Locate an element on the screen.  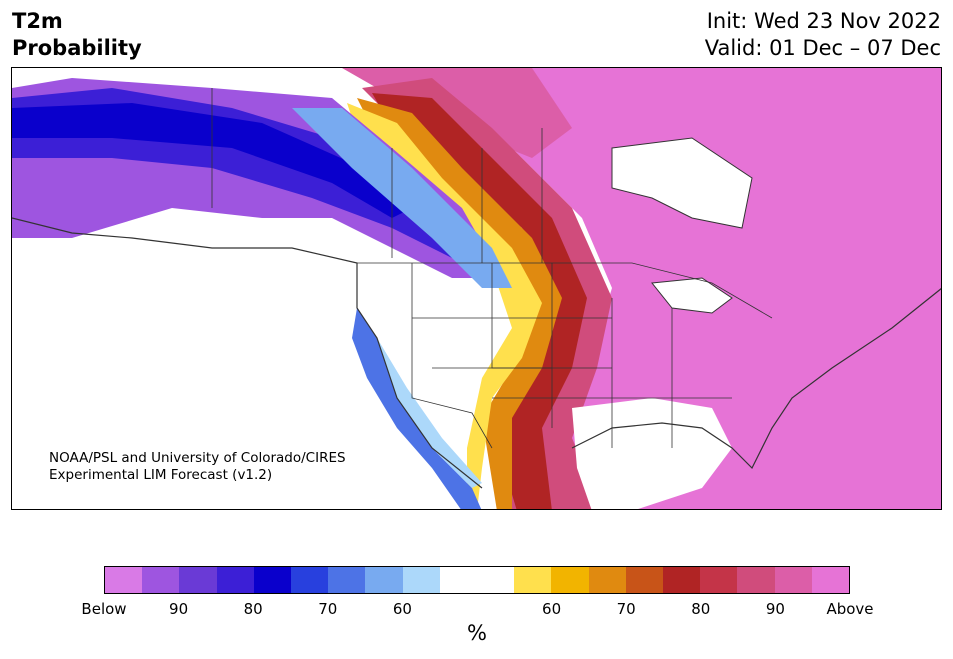
colorbar is located at coordinates (477, 580).